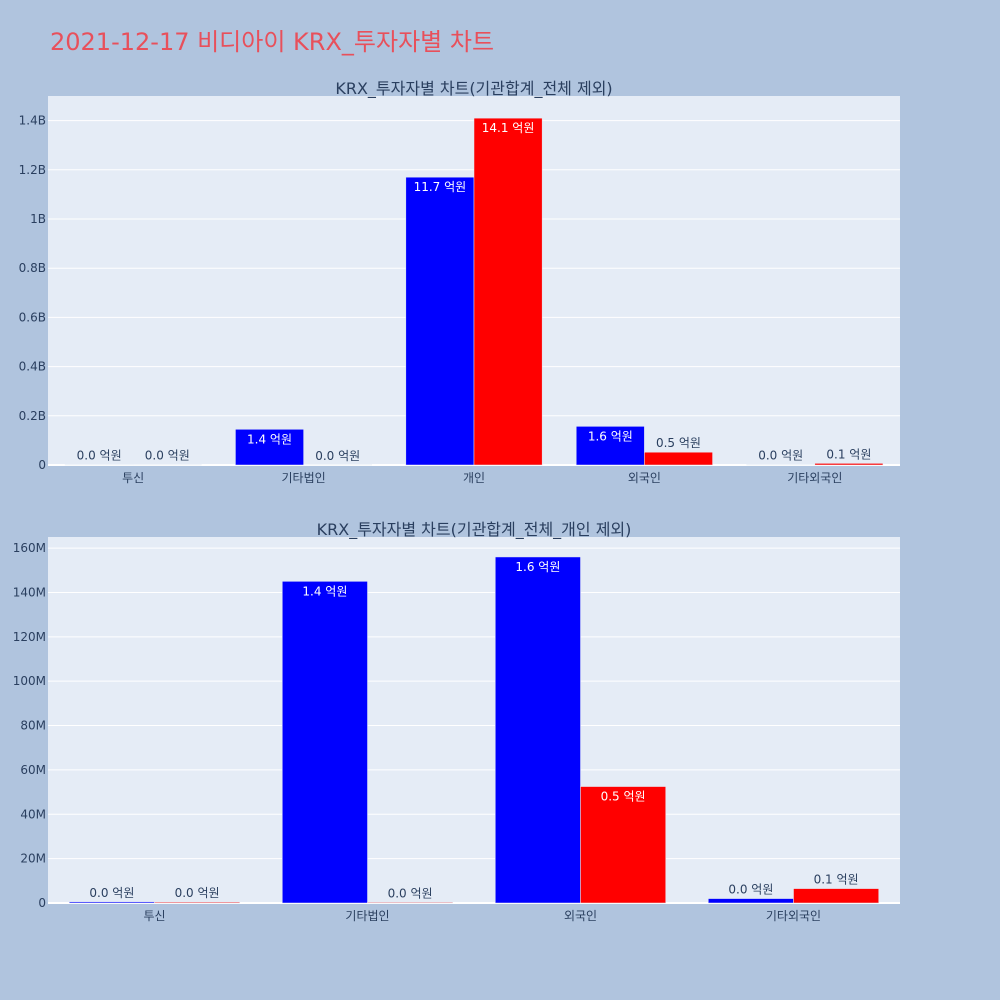 The height and width of the screenshot is (1000, 1000). Describe the element at coordinates (33, 726) in the screenshot. I see `y-tick-label: 80M` at that location.